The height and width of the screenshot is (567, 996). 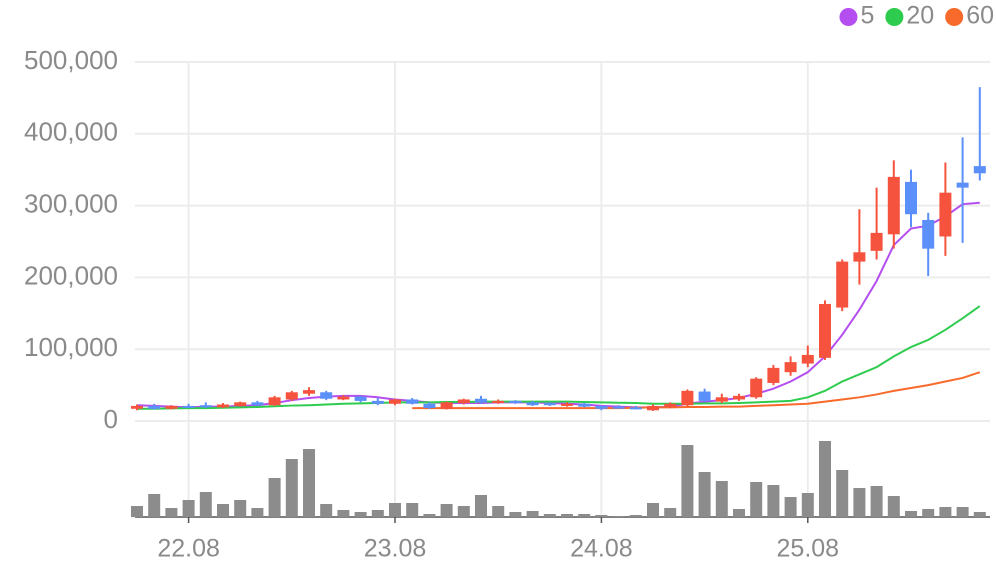 I want to click on y-tick-label: 100,000, so click(x=71, y=347).